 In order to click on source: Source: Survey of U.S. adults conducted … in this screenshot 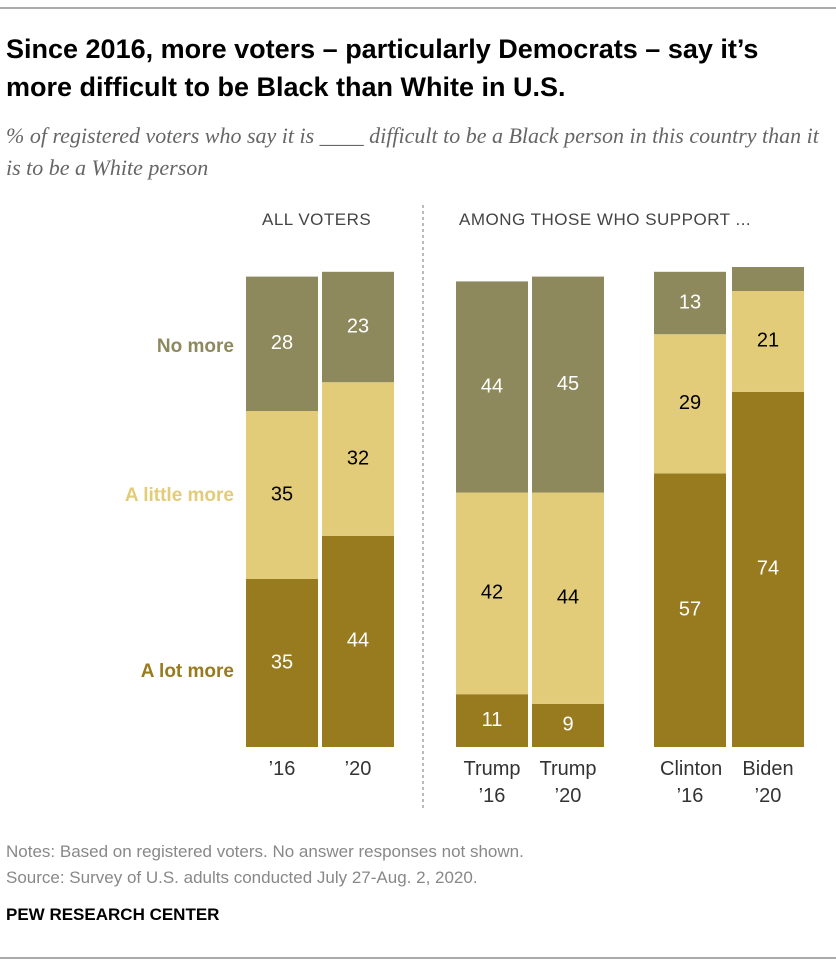, I will do `click(242, 877)`.